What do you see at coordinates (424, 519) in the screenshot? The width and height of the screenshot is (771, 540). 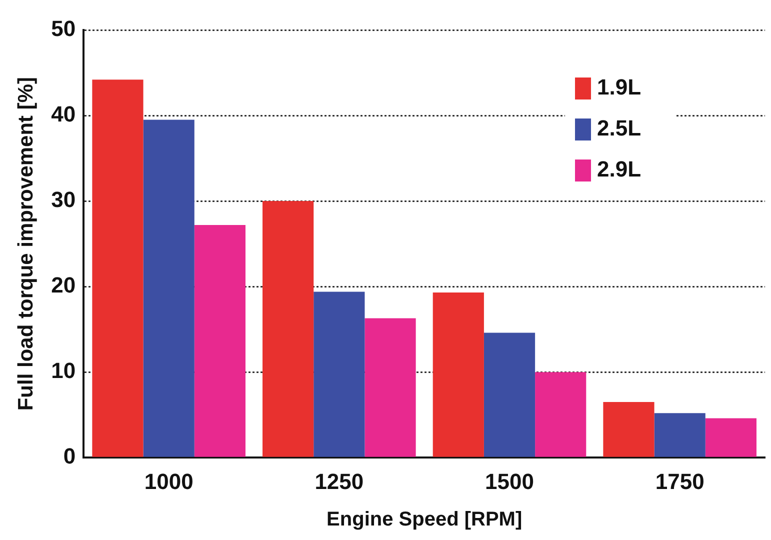 I see `x-axis-title: Engine Speed [RPM]` at bounding box center [424, 519].